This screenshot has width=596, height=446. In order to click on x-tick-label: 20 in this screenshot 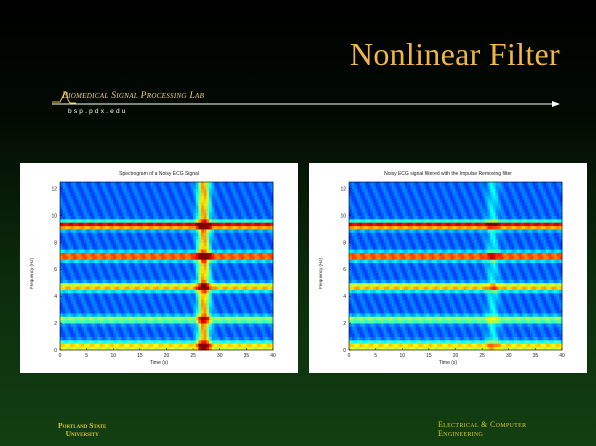, I will do `click(167, 356)`.